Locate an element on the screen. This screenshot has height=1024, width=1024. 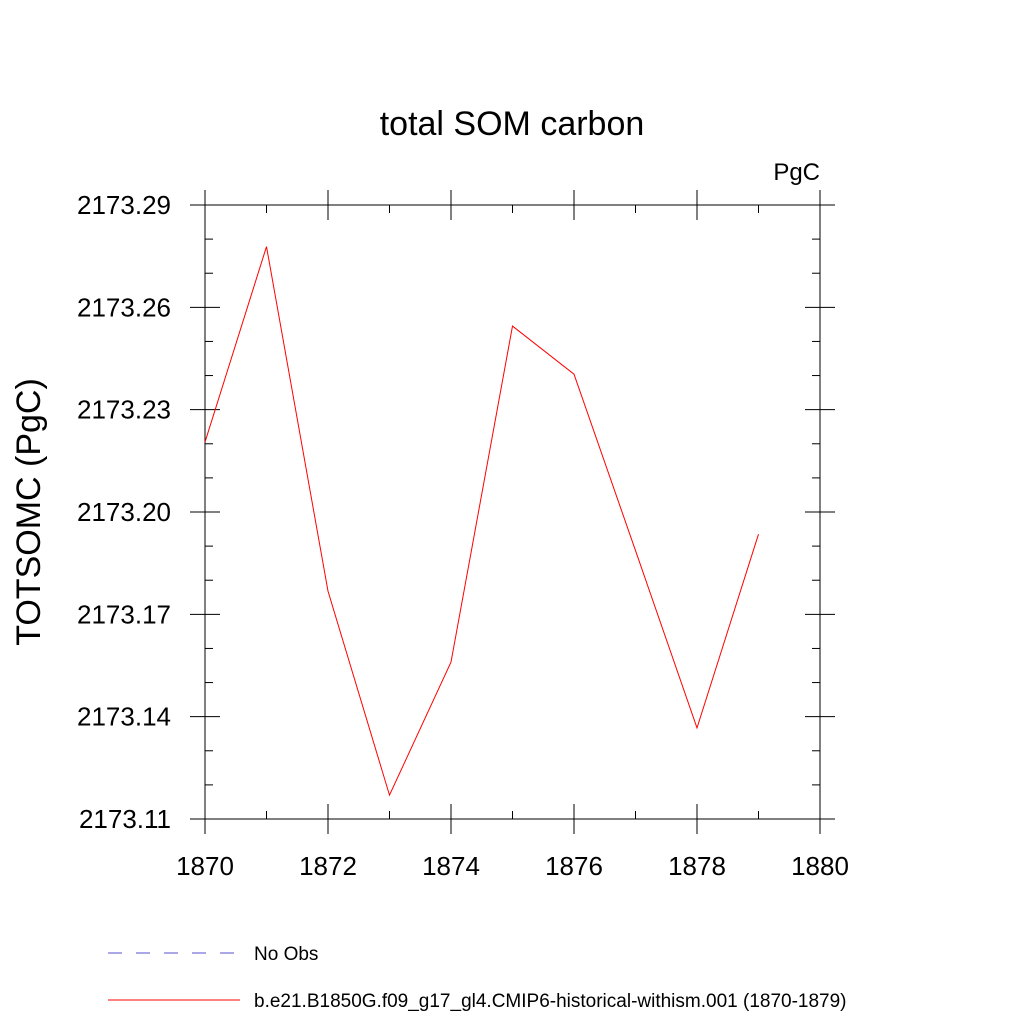
y-tick-label: 2173.29 is located at coordinates (124, 205).